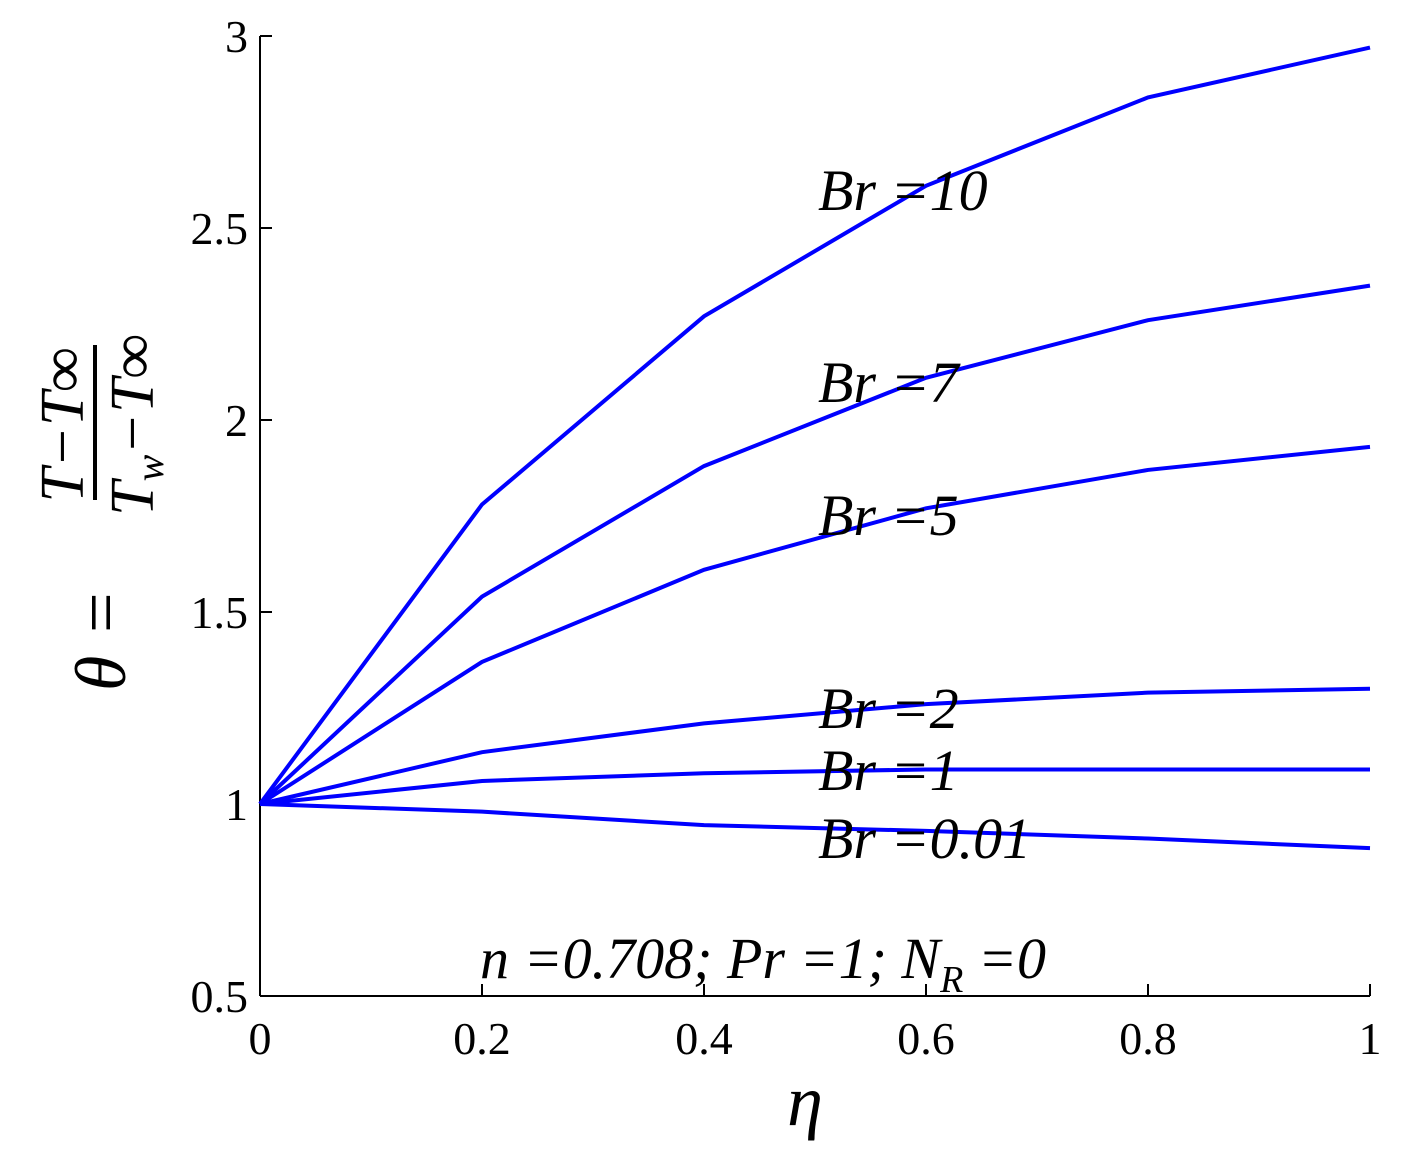  What do you see at coordinates (133, 496) in the screenshot?
I see `y-label-den-t: T` at bounding box center [133, 496].